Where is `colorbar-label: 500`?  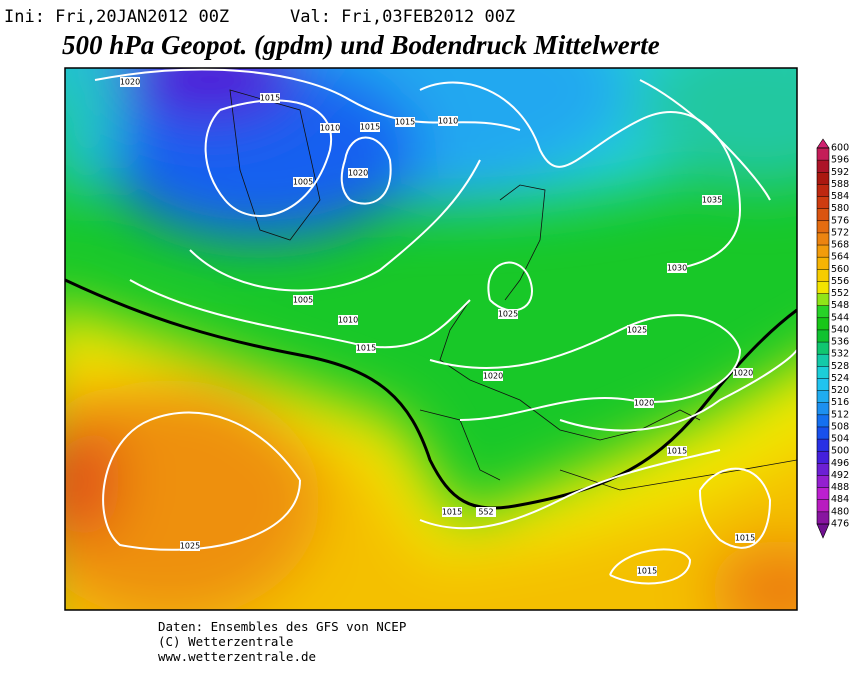
colorbar-label: 500 is located at coordinates (840, 451).